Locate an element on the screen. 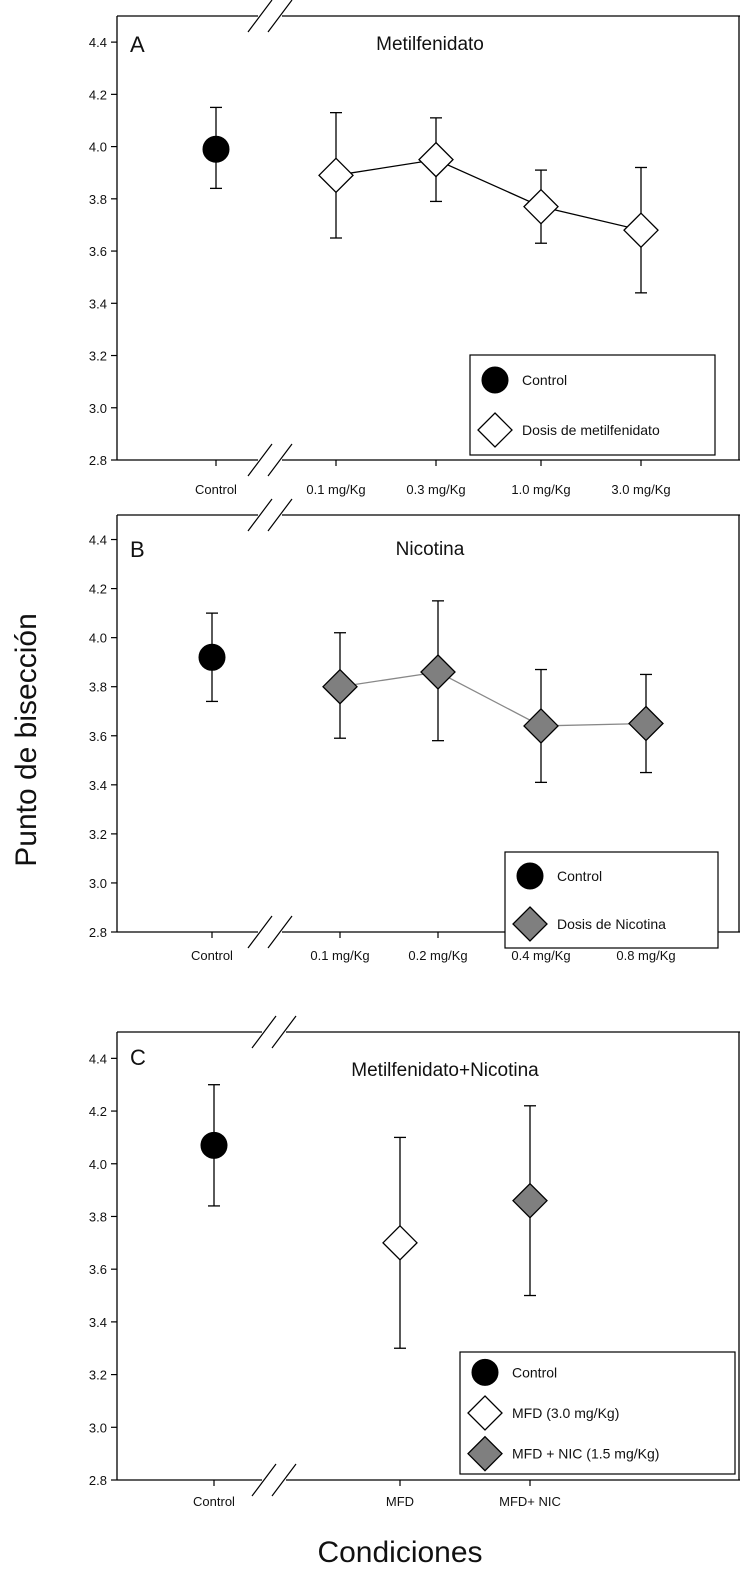  panel-c-ytick-label: 4.0 is located at coordinates (98, 1164).